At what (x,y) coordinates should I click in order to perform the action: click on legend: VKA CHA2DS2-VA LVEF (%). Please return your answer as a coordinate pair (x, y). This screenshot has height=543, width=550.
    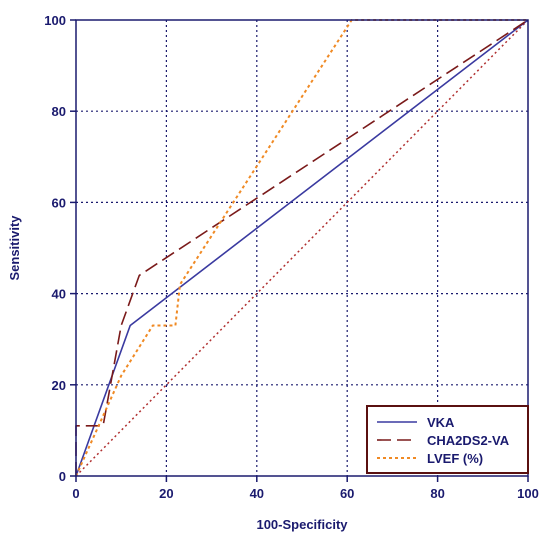
    Looking at the image, I should click on (447, 439).